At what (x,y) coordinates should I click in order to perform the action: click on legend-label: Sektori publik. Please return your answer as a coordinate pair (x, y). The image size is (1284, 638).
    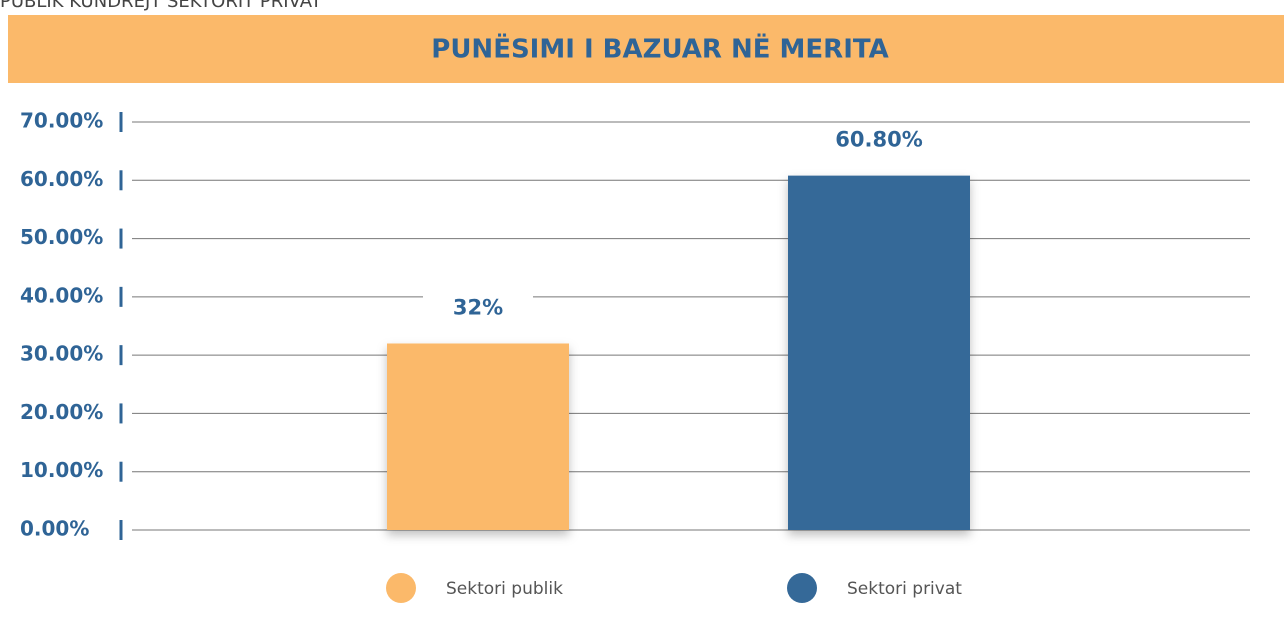
    Looking at the image, I should click on (504, 589).